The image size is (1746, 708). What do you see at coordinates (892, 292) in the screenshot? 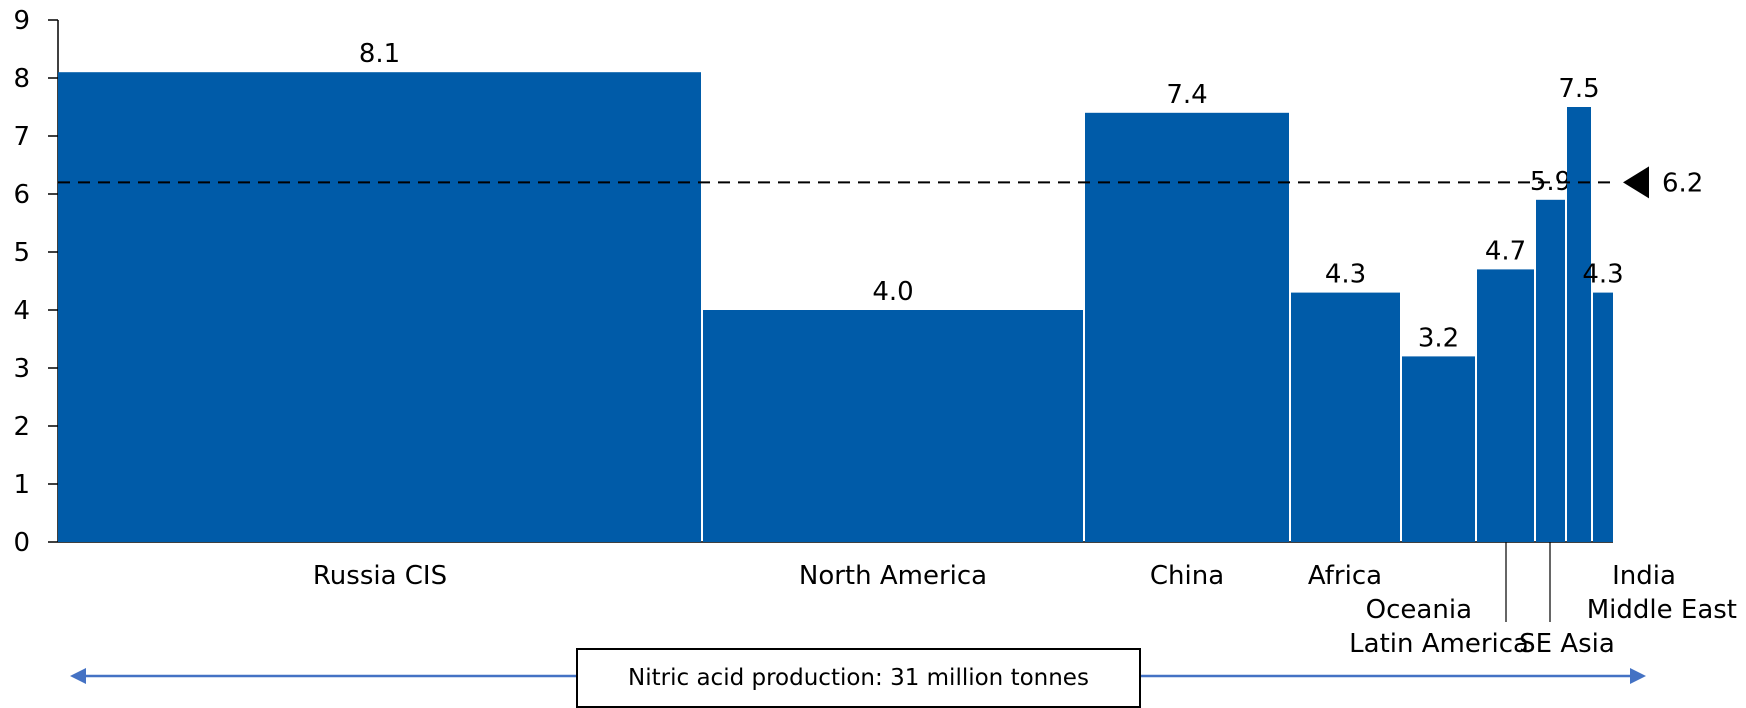
I see `bar-value-label: 4.0` at bounding box center [892, 292].